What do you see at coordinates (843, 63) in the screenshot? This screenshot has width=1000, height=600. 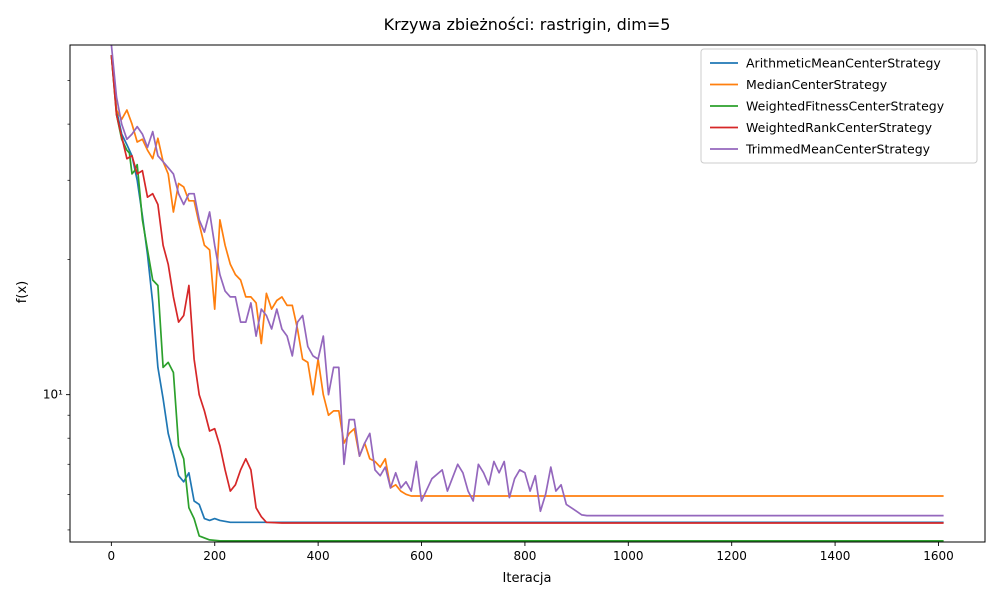 I see `legend-label-0: ArithmeticMeanCenterStrategy` at bounding box center [843, 63].